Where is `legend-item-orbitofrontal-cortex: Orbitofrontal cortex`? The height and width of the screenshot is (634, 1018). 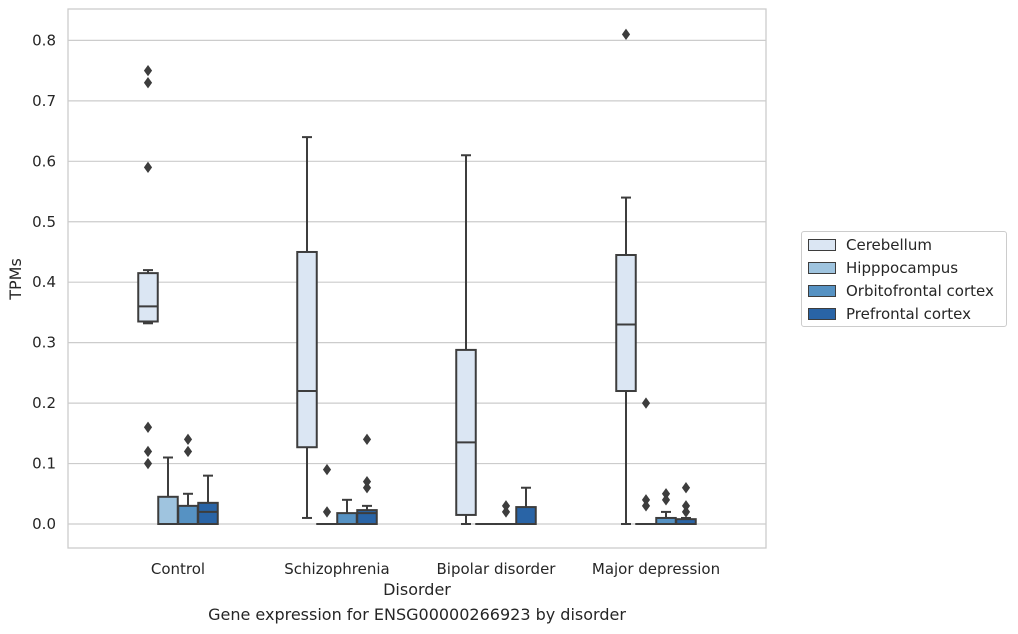
legend-item-orbitofrontal-cortex: Orbitofrontal cortex is located at coordinates (901, 291).